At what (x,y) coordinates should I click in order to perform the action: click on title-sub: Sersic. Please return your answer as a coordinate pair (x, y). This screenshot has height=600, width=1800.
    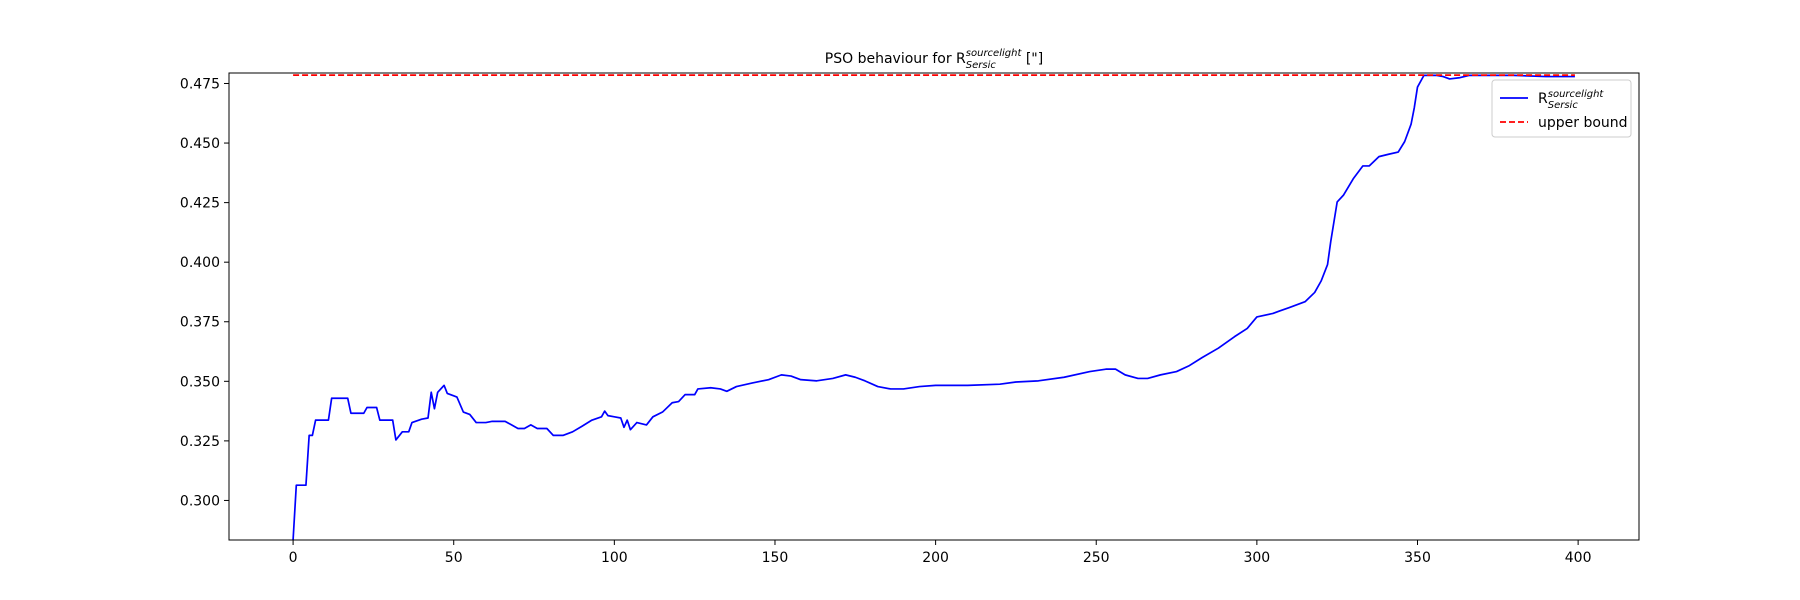
    Looking at the image, I should click on (981, 65).